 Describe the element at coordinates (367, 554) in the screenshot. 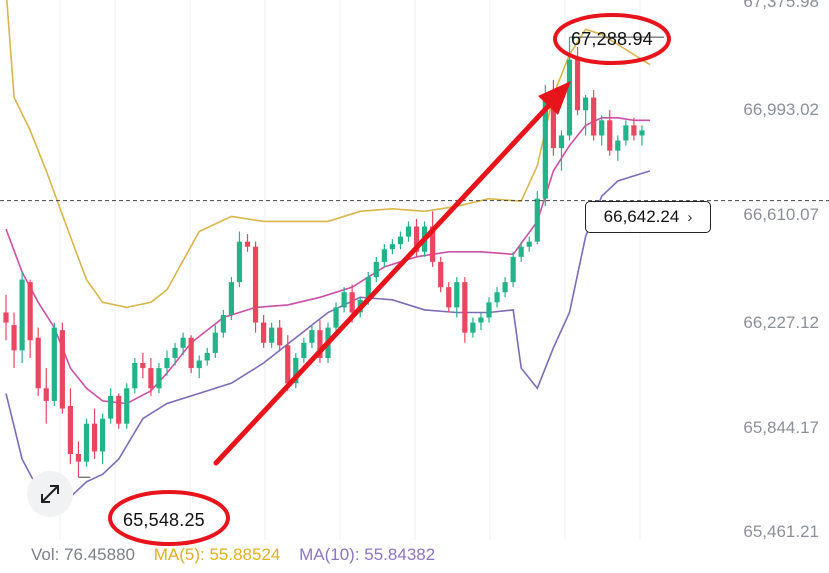

I see `ma10-label: MA(10): 55.84382` at that location.